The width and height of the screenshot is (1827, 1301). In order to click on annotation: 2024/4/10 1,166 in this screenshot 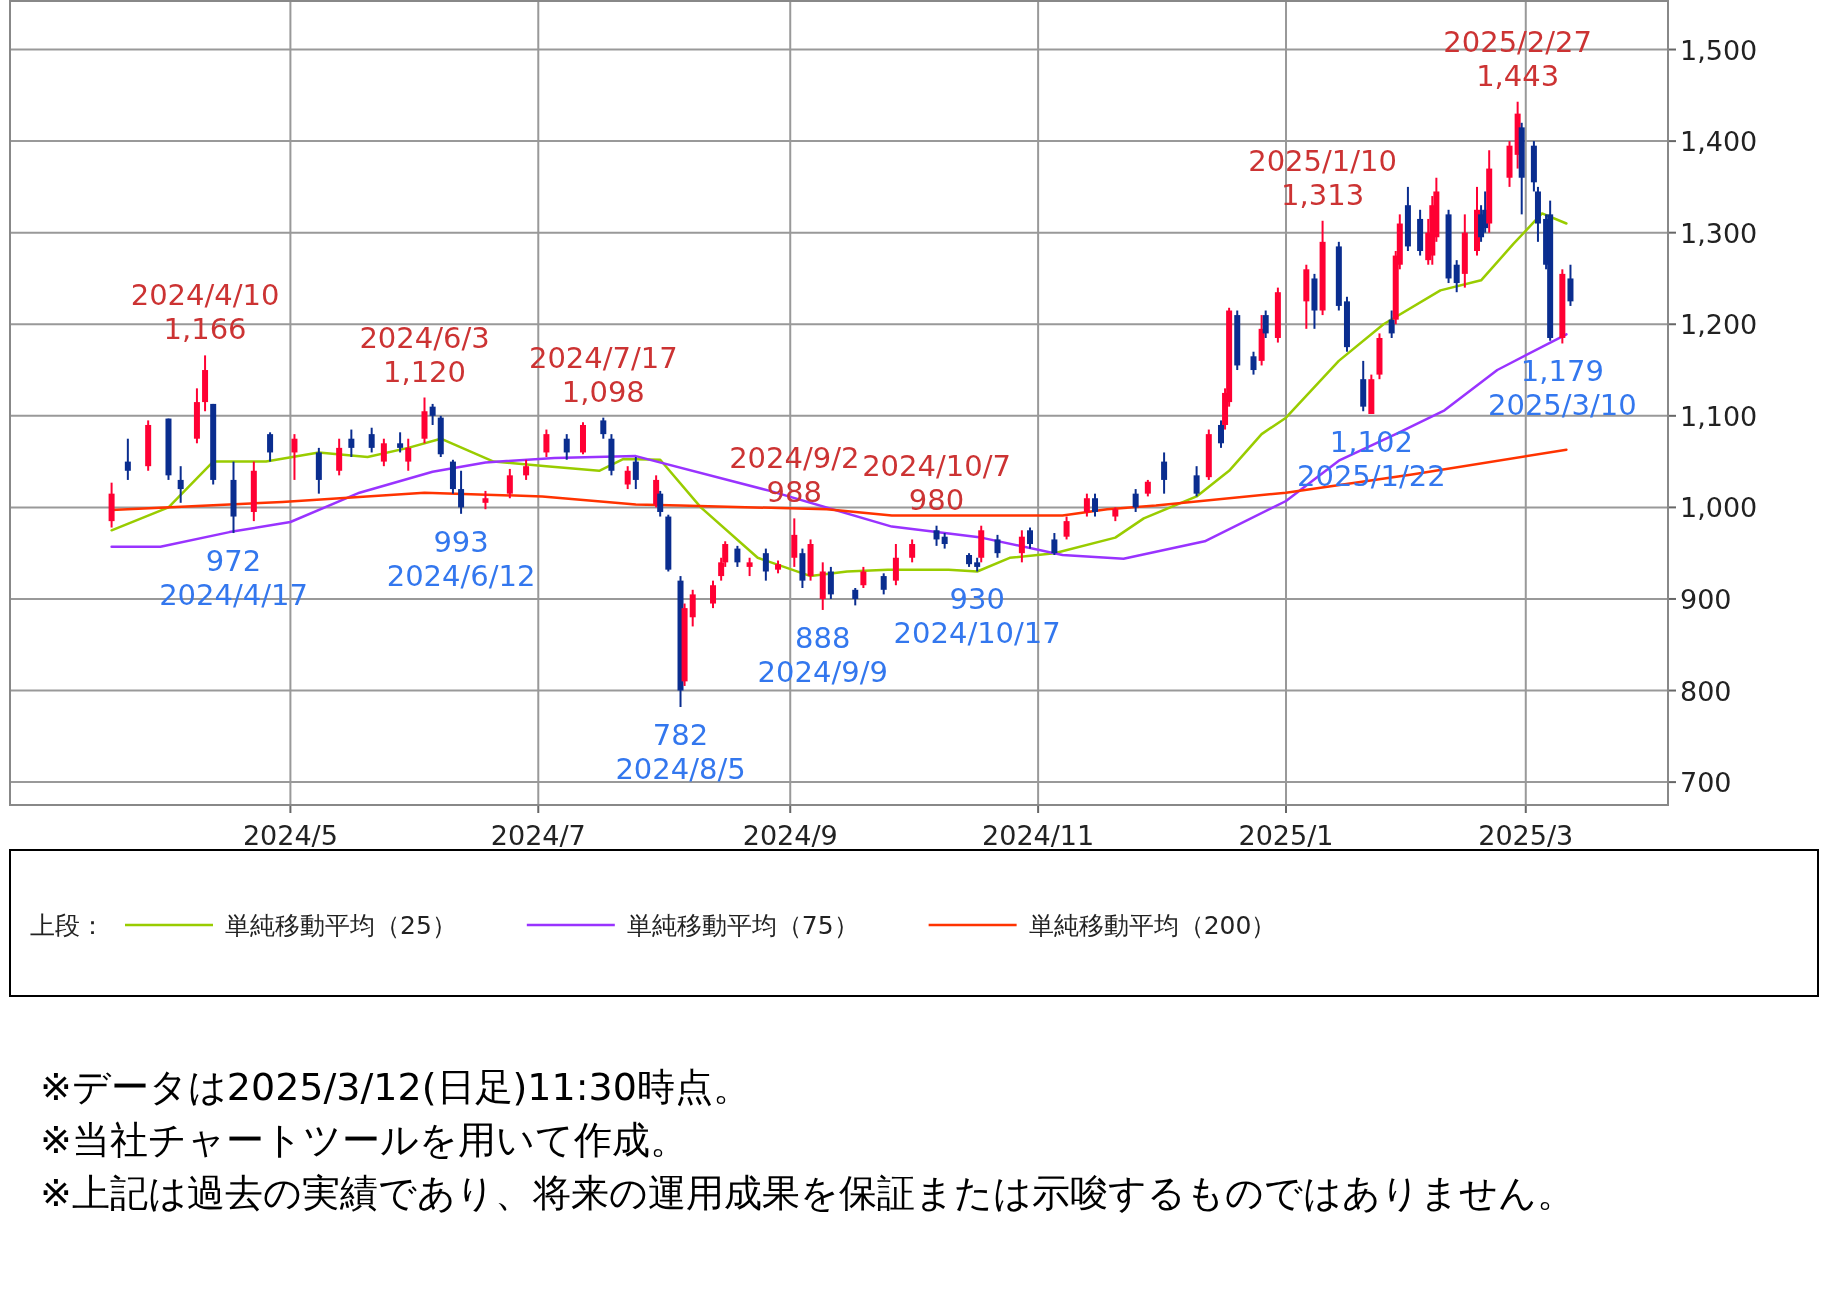, I will do `click(205, 312)`.